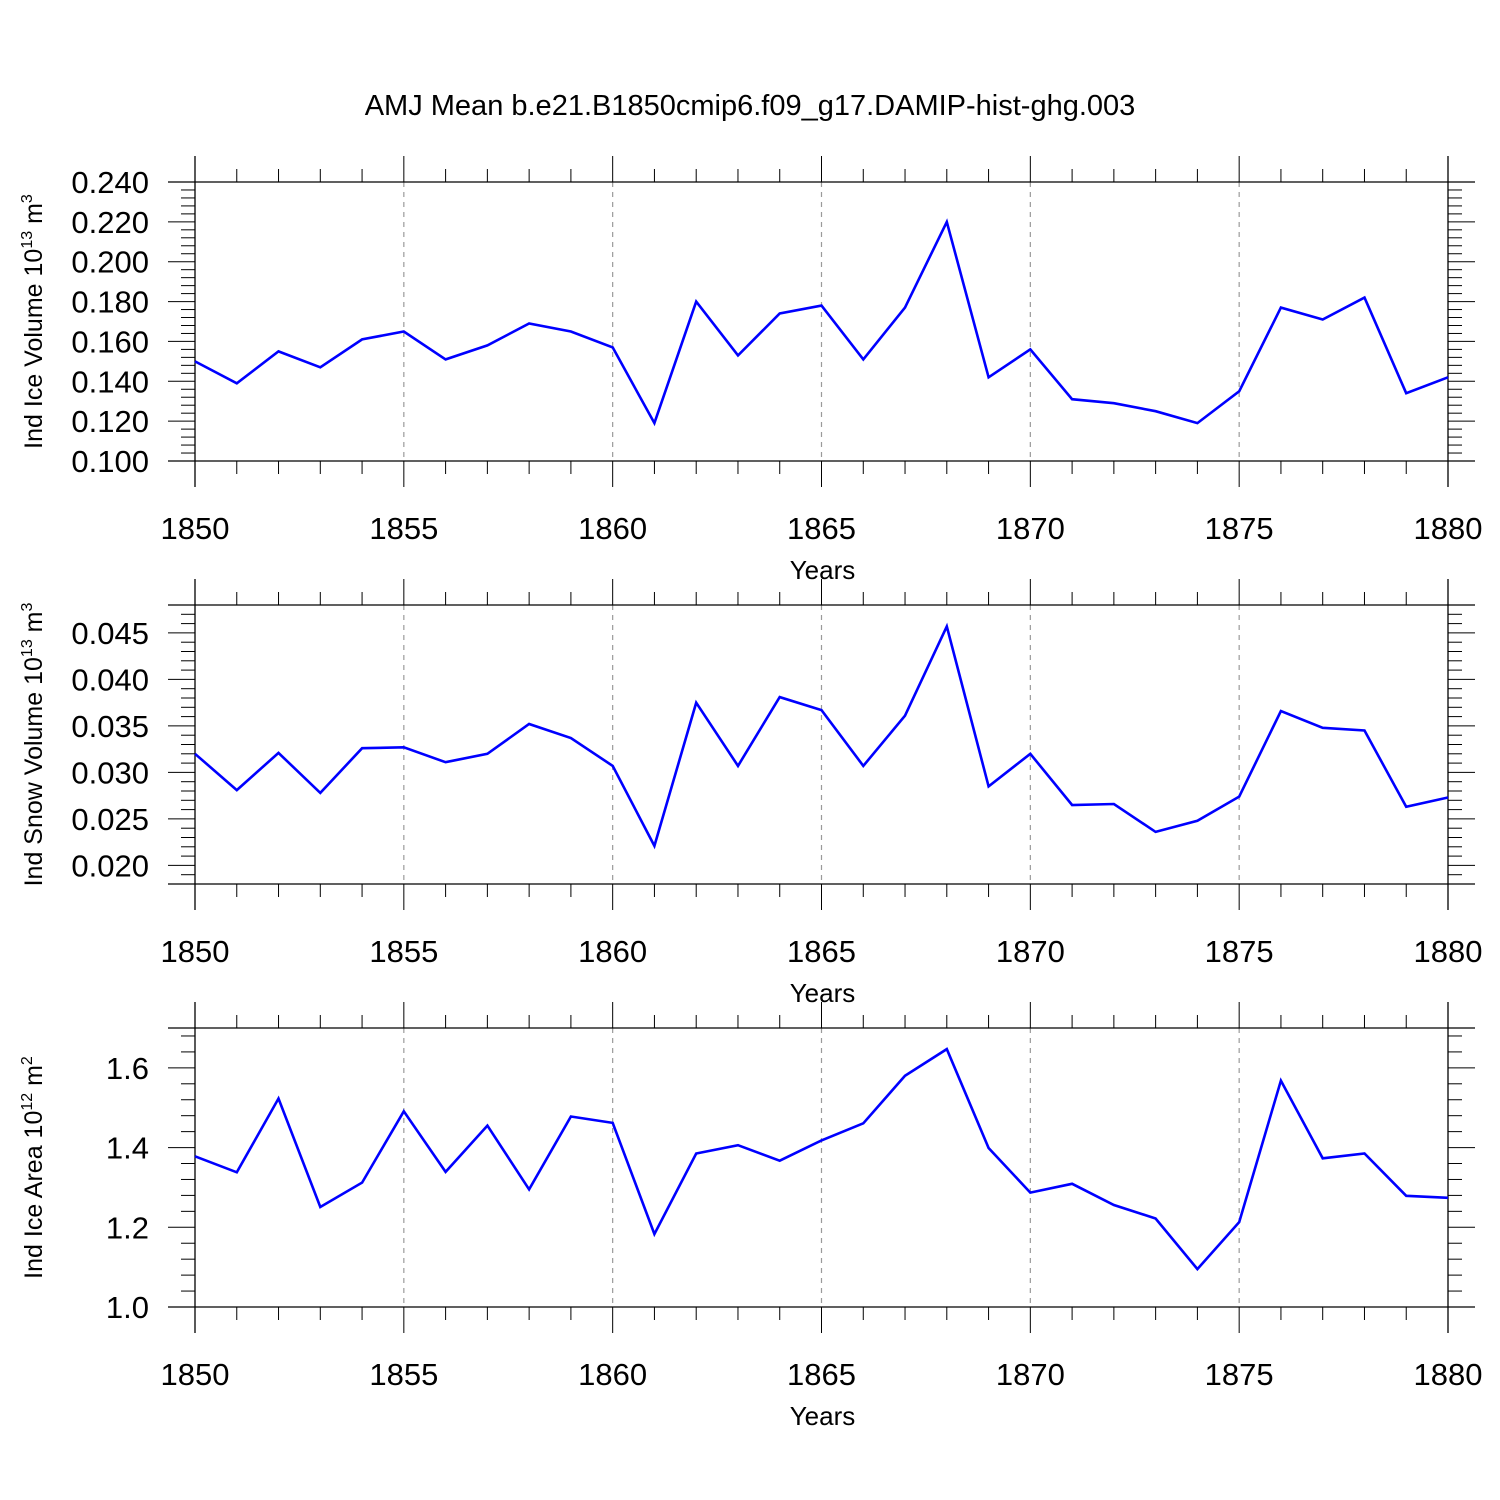 The image size is (1500, 1500). I want to click on y-axis-label: Ind Ice Volume 1013 m3, so click(33, 321).